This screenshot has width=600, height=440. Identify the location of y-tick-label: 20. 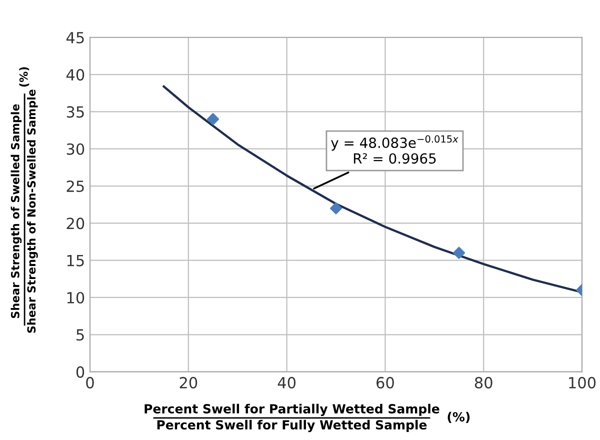
(75, 224).